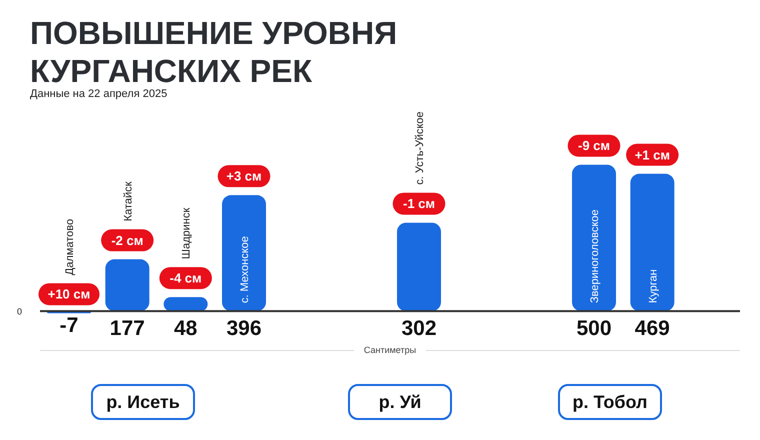  What do you see at coordinates (652, 328) in the screenshot?
I see `data-label: 469` at bounding box center [652, 328].